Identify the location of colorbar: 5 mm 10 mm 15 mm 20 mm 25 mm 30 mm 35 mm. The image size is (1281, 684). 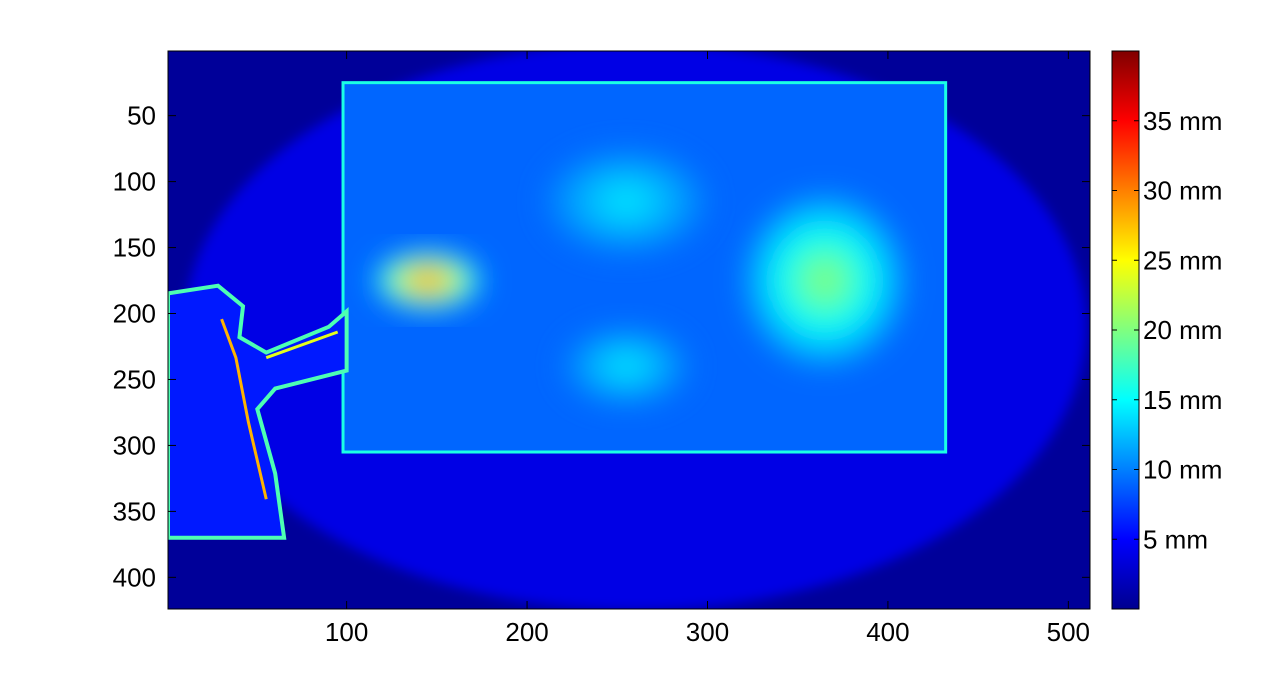
(1166, 330).